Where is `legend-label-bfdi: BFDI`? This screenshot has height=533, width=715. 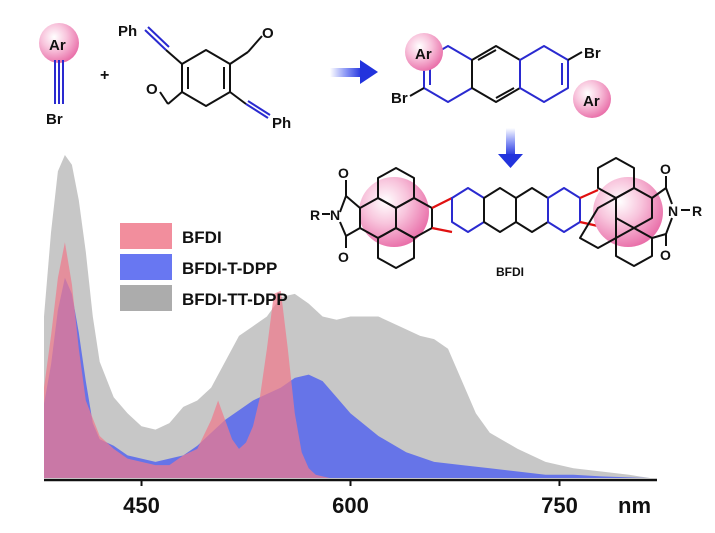
legend-label-bfdi: BFDI is located at coordinates (202, 237).